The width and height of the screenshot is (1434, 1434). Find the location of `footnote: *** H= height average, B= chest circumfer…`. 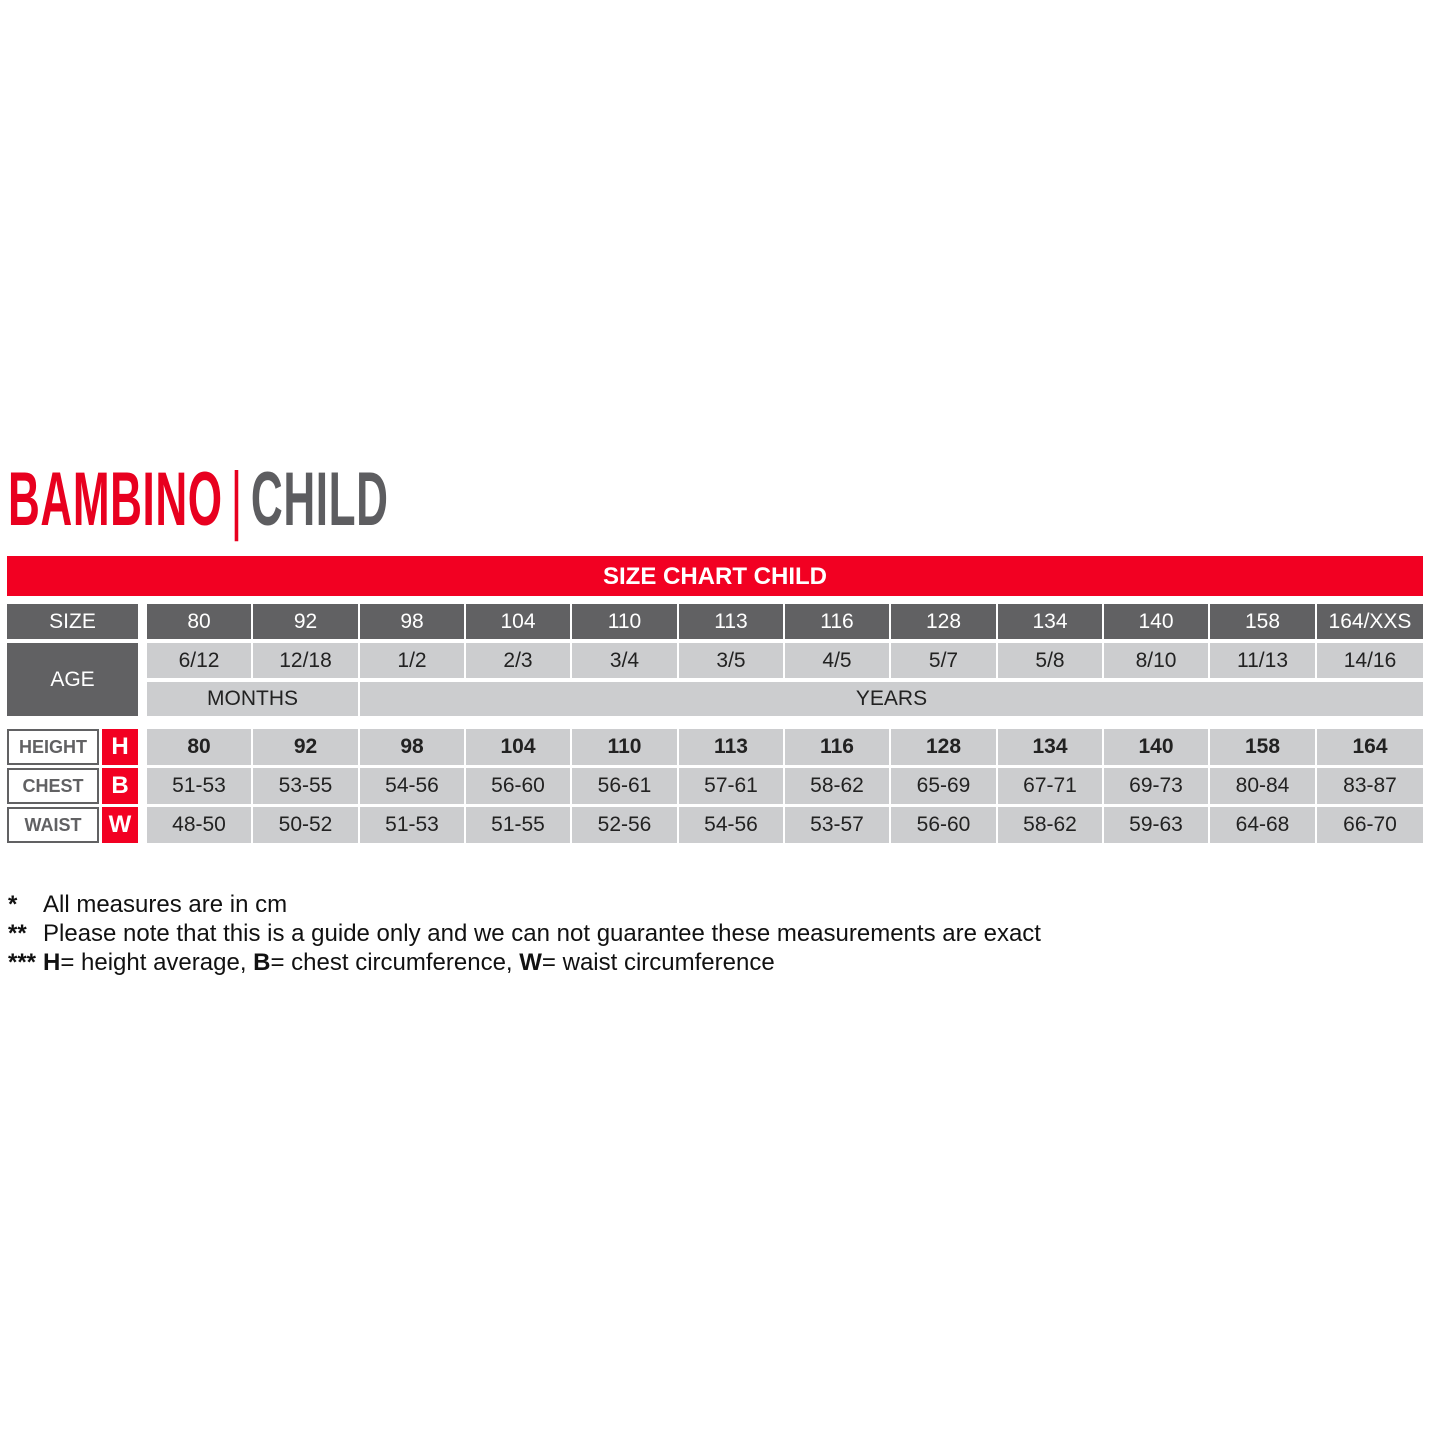

footnote: *** H= height average, B= chest circumfer… is located at coordinates (524, 962).